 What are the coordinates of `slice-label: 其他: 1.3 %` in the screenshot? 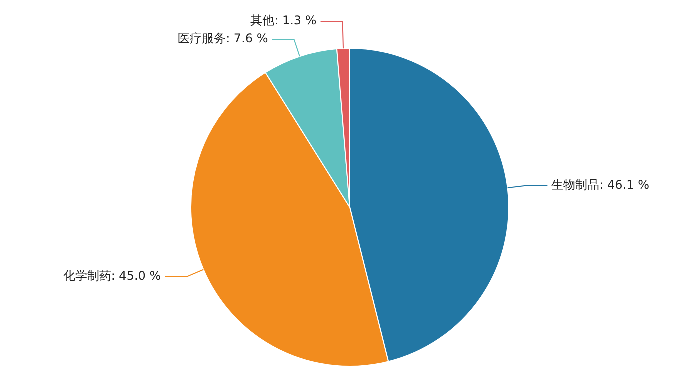 It's located at (283, 21).